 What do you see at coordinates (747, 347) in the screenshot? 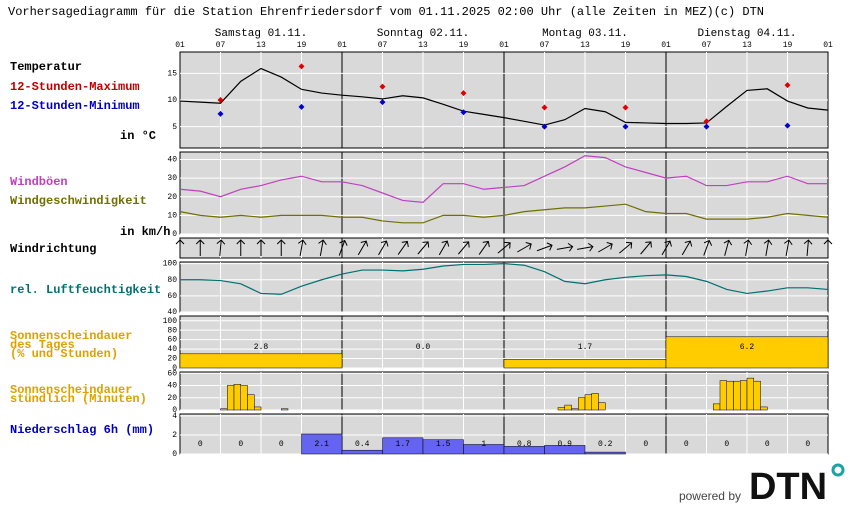
I see `sun-hours-label: 6.2` at bounding box center [747, 347].